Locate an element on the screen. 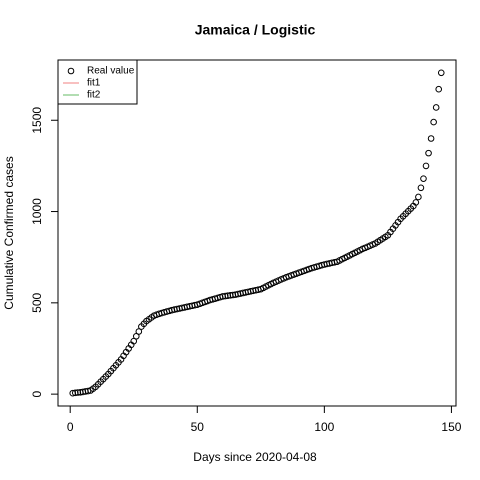 Image resolution: width=480 pixels, height=480 pixels. y-tick-label: 1000 is located at coordinates (37, 211).